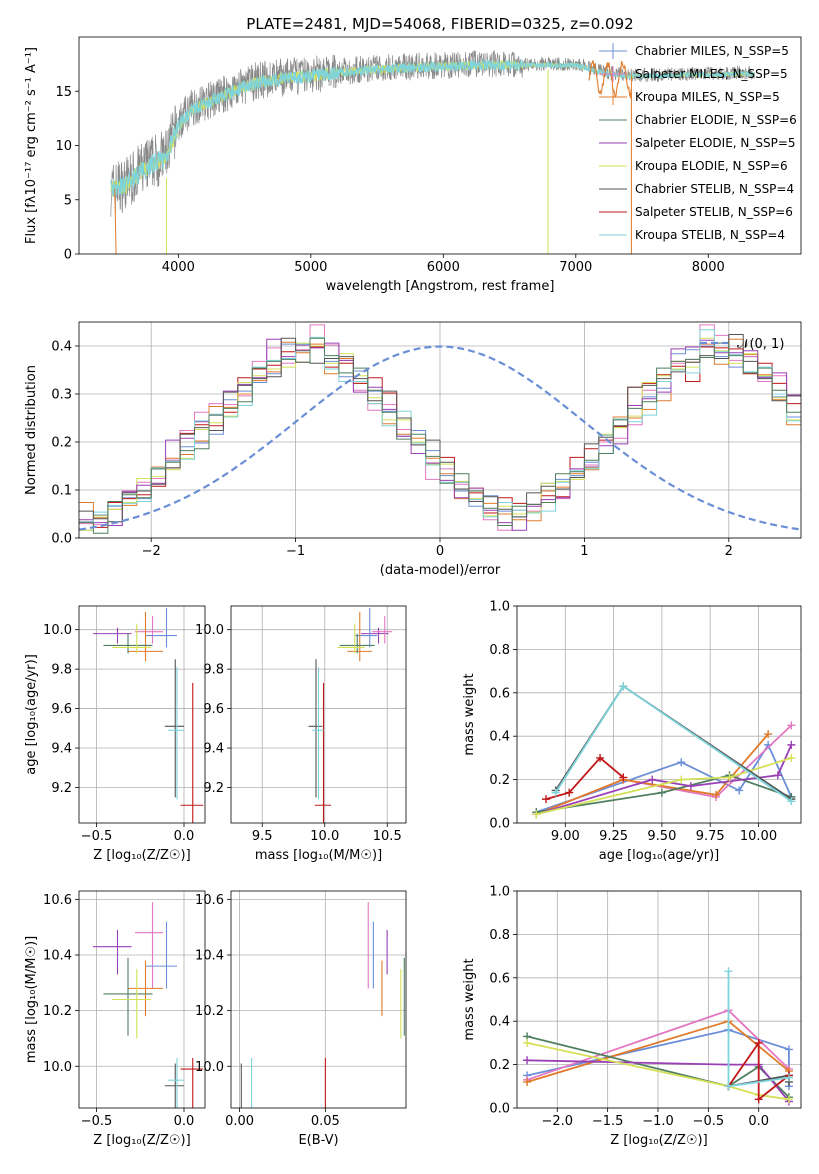 The height and width of the screenshot is (1174, 819). What do you see at coordinates (729, 551) in the screenshot?
I see `x-tick-label: 2` at bounding box center [729, 551].